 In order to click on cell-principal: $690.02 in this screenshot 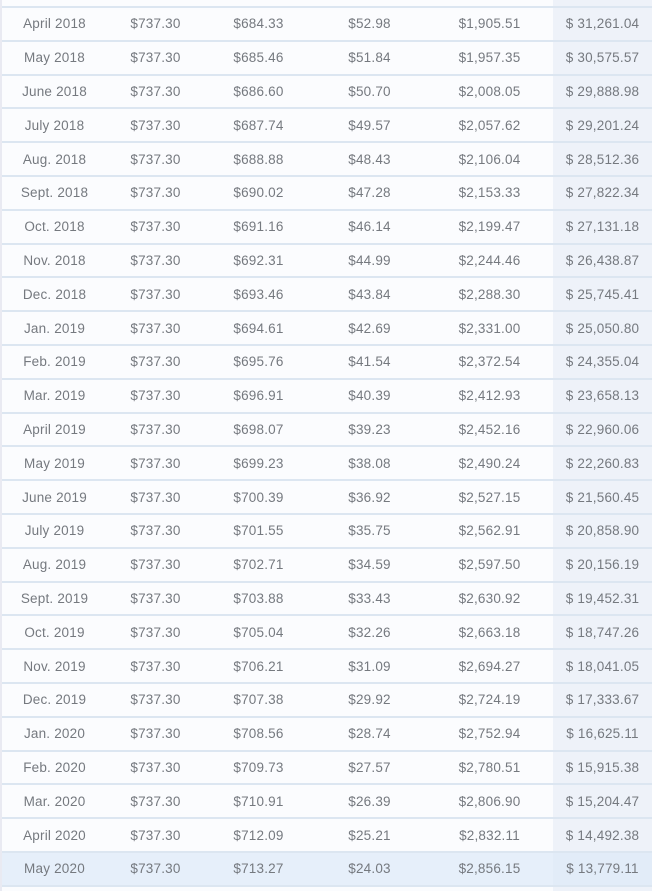, I will do `click(258, 193)`.